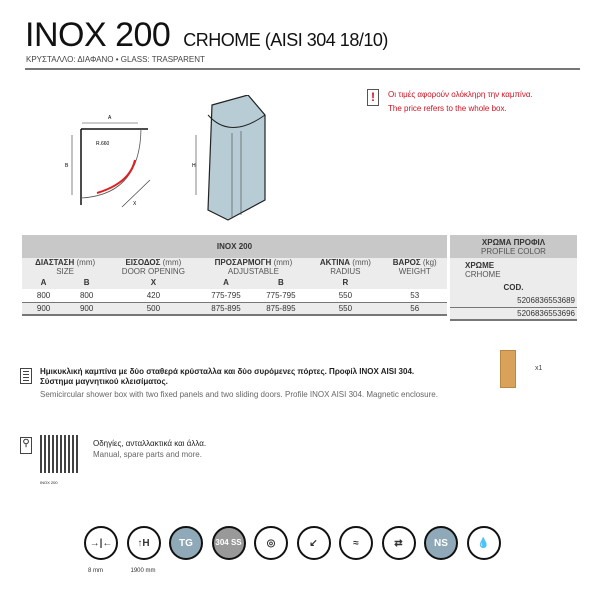  Describe the element at coordinates (539, 368) in the screenshot. I see `package-count: x1` at that location.